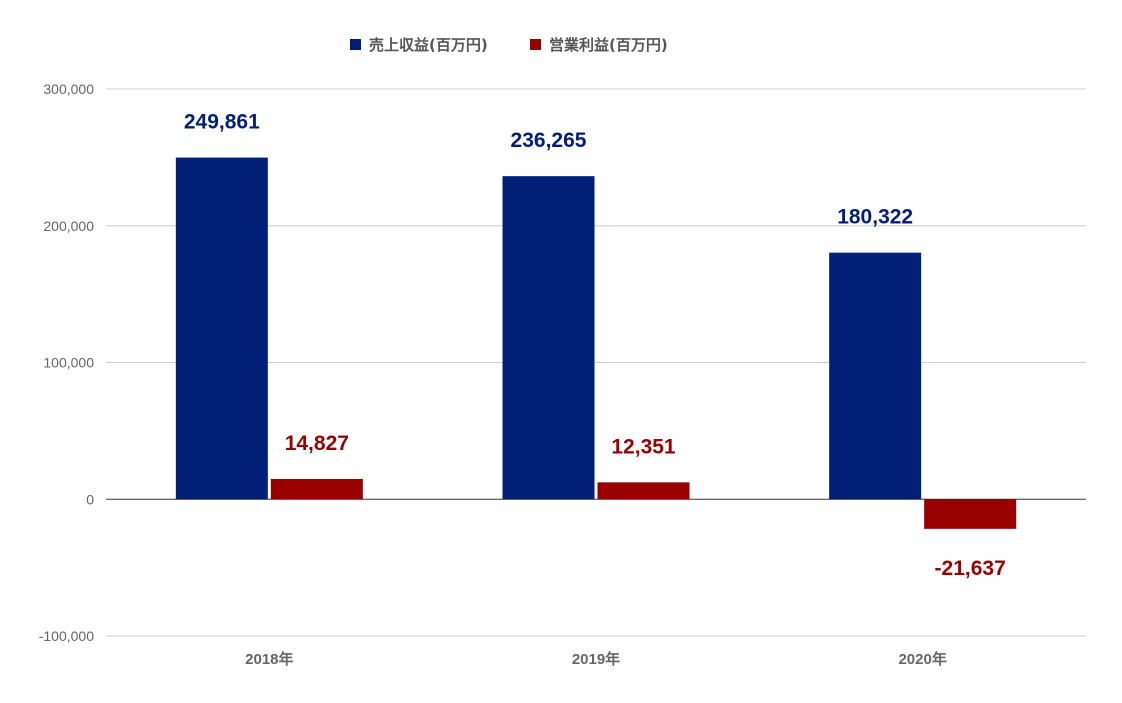 The height and width of the screenshot is (703, 1122). I want to click on data-label: 14,827, so click(317, 443).